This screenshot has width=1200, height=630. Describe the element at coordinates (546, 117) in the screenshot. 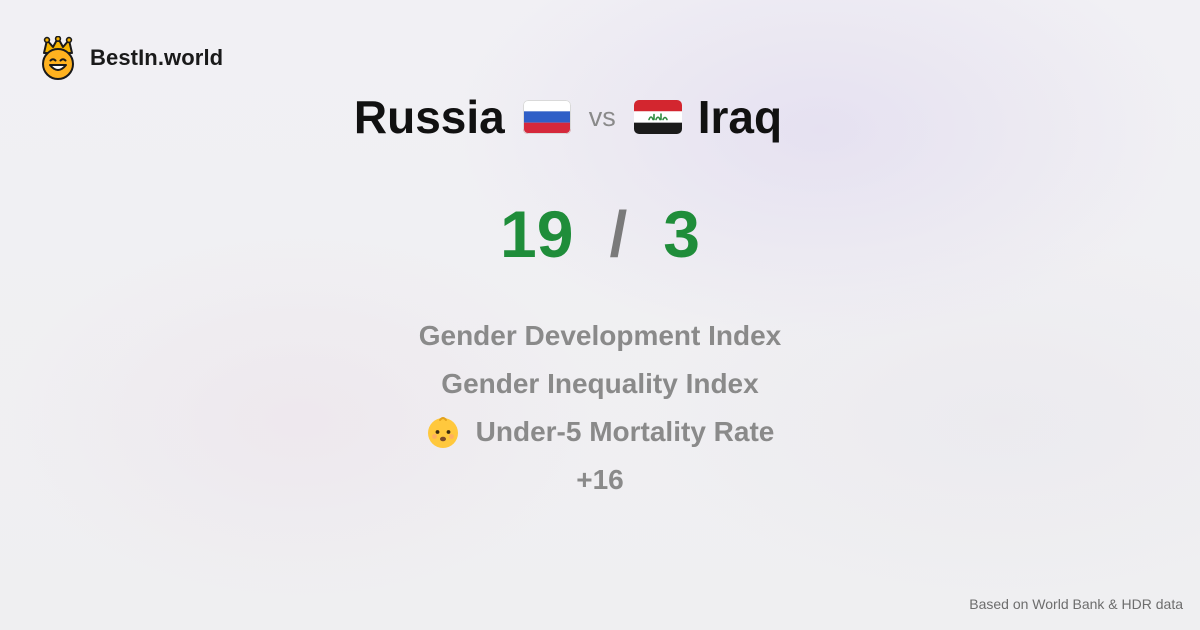

I see `russia-flag-icon` at that location.